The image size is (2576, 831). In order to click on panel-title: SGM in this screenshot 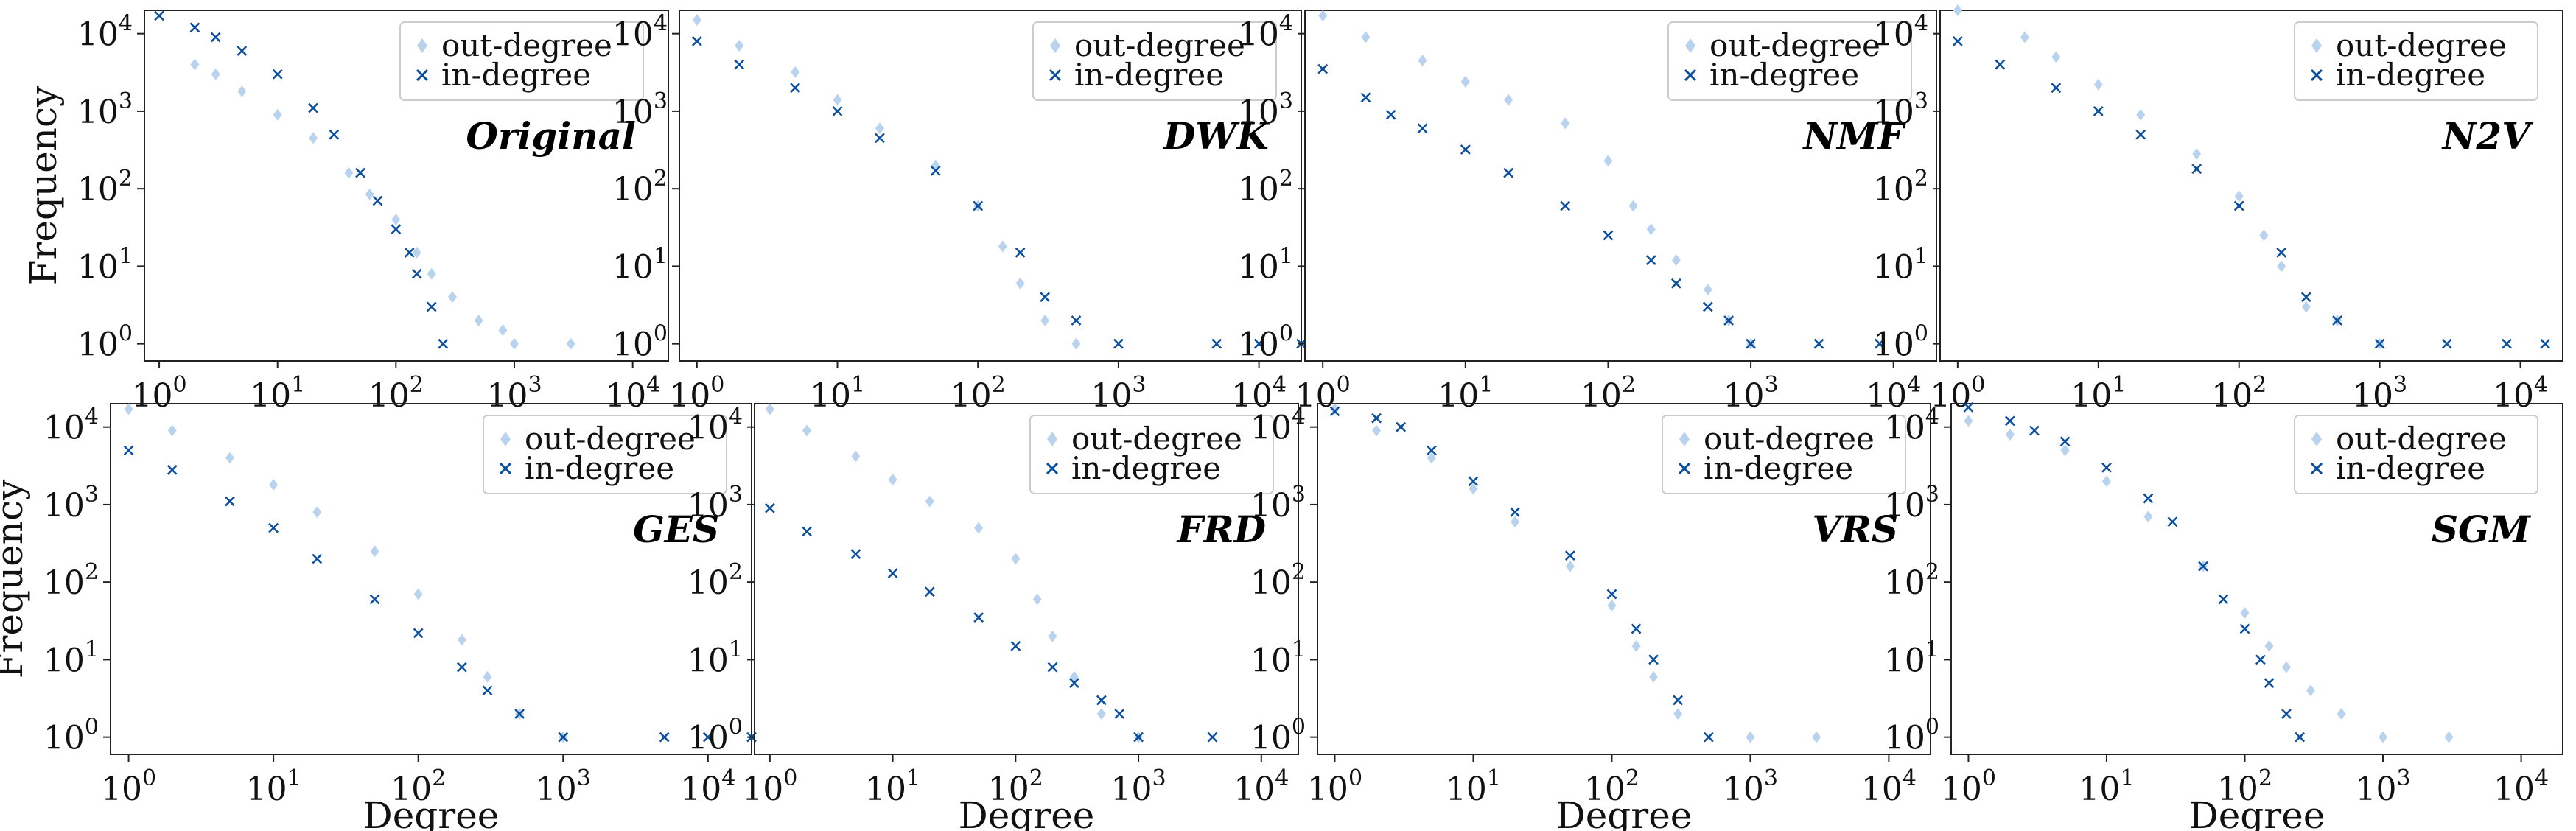, I will do `click(2482, 529)`.